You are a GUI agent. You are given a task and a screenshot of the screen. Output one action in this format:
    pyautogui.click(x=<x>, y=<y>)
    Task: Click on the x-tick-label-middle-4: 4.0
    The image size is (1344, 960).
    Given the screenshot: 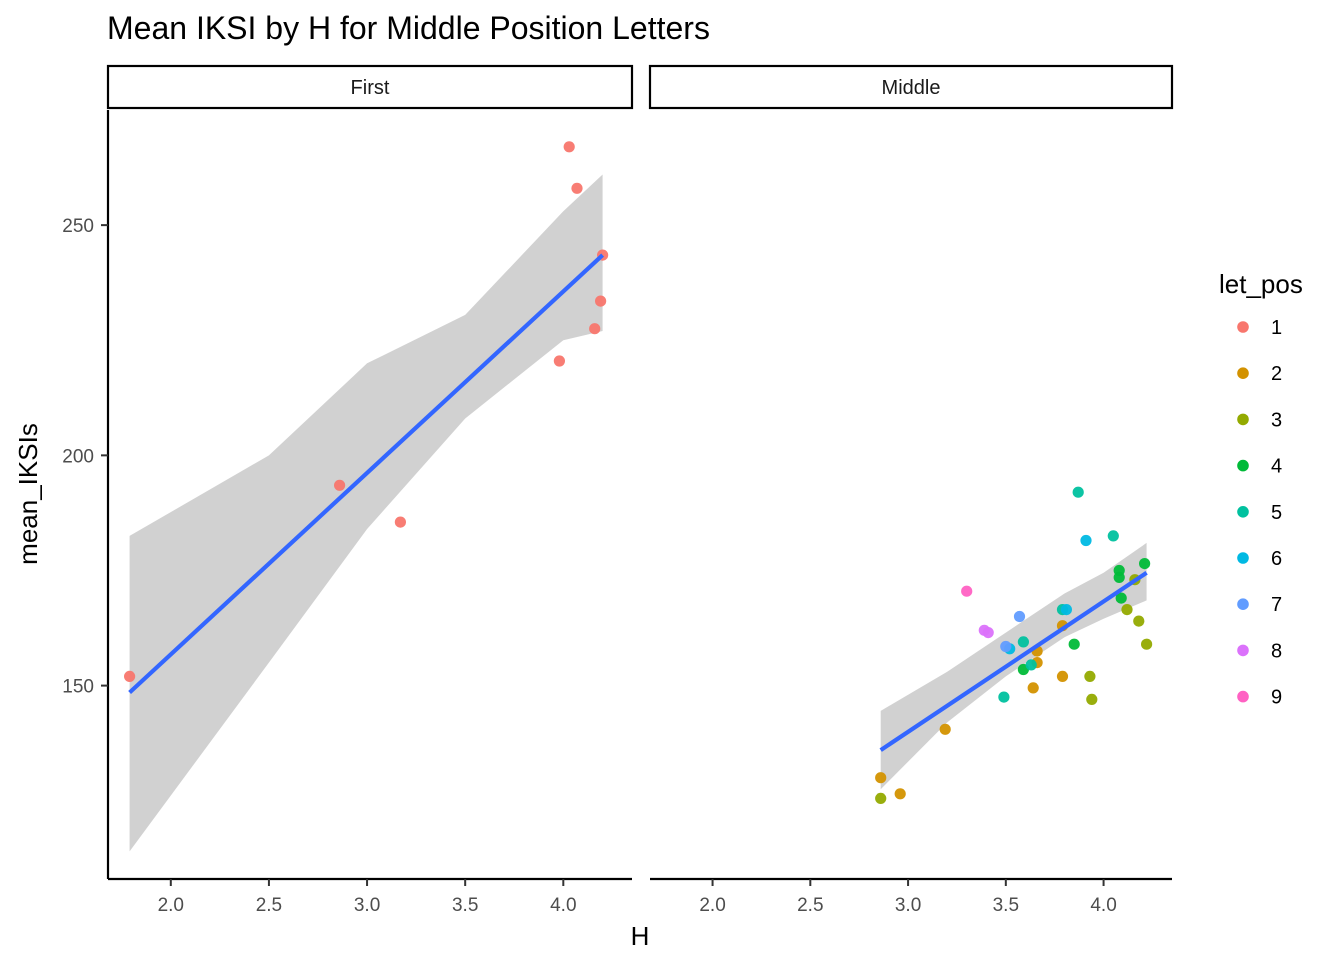 What is the action you would take?
    pyautogui.click(x=1103, y=905)
    